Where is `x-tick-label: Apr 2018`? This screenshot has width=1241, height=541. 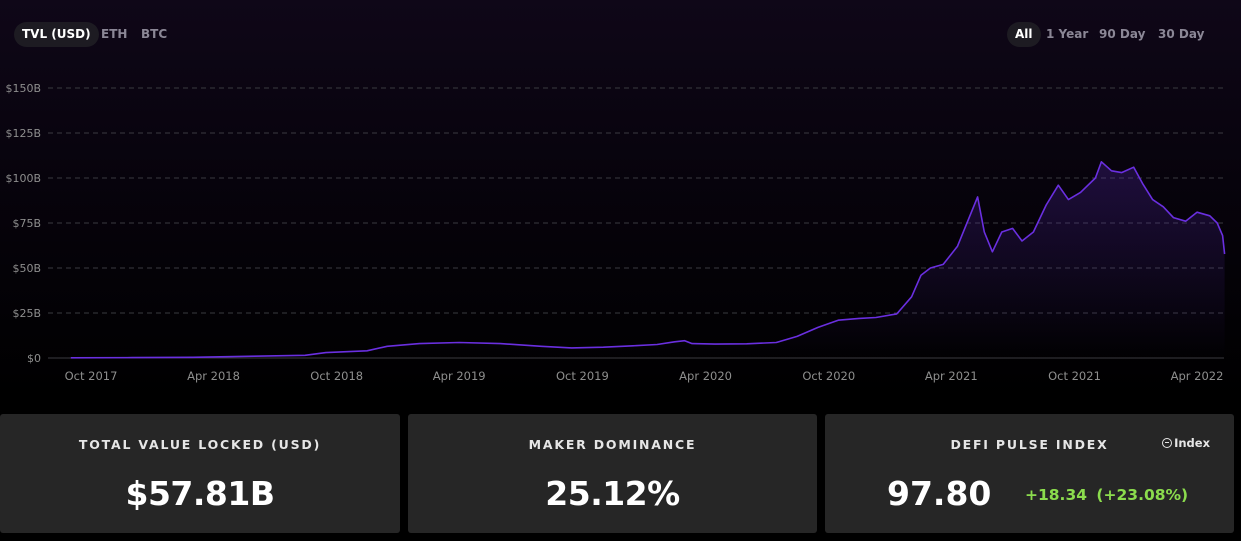 x-tick-label: Apr 2018 is located at coordinates (213, 376).